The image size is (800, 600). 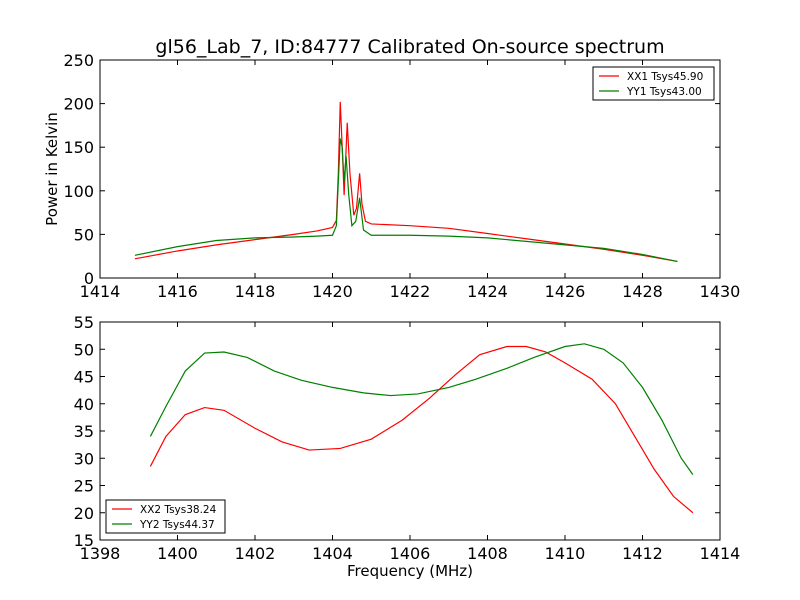 What do you see at coordinates (487, 553) in the screenshot?
I see `x-tick-label: 1408` at bounding box center [487, 553].